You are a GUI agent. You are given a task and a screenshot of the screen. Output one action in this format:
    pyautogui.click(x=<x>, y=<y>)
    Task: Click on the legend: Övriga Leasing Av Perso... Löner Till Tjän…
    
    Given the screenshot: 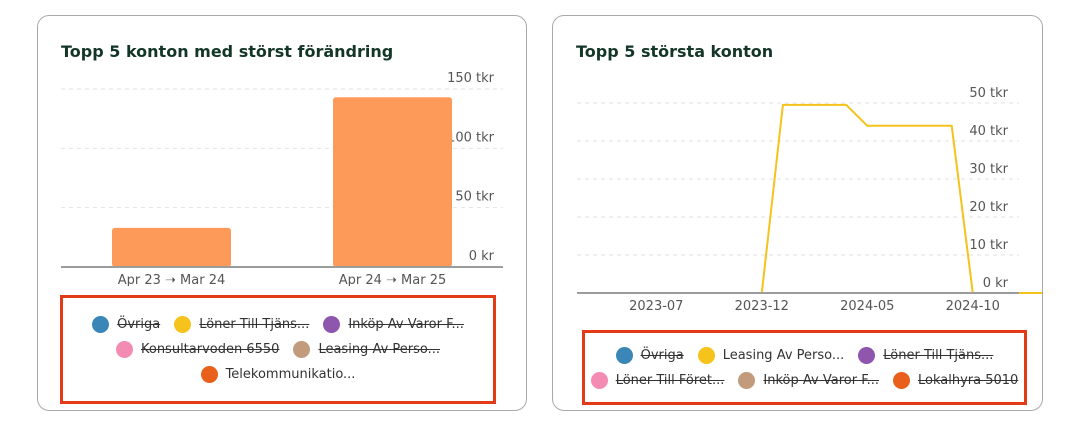 What is the action you would take?
    pyautogui.click(x=804, y=367)
    